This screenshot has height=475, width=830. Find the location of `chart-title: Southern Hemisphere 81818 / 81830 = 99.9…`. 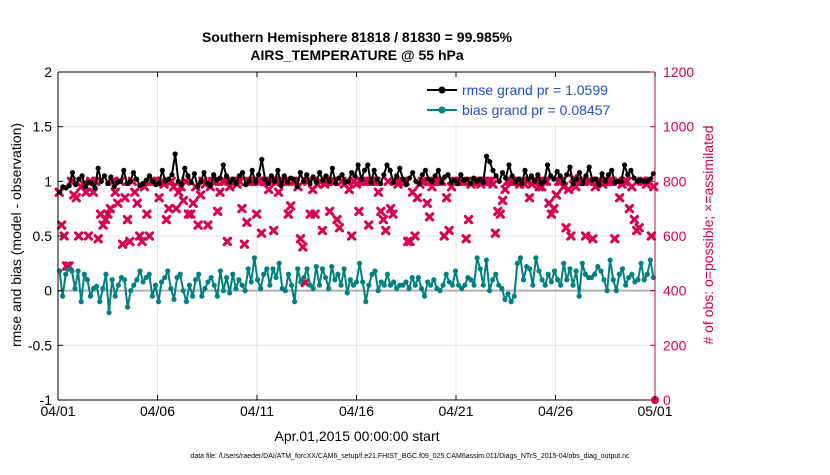

chart-title: Southern Hemisphere 81818 / 81830 = 99.9… is located at coordinates (357, 37).